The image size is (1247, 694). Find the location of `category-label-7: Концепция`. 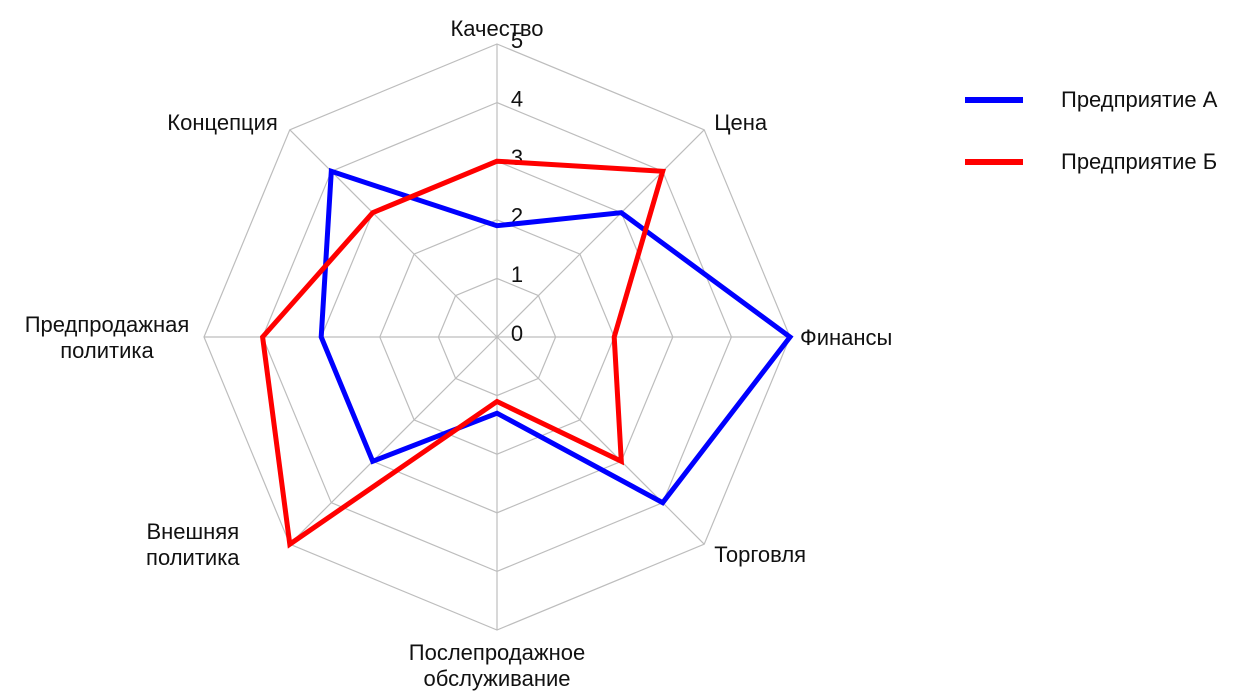

category-label-7: Концепция is located at coordinates (222, 122).